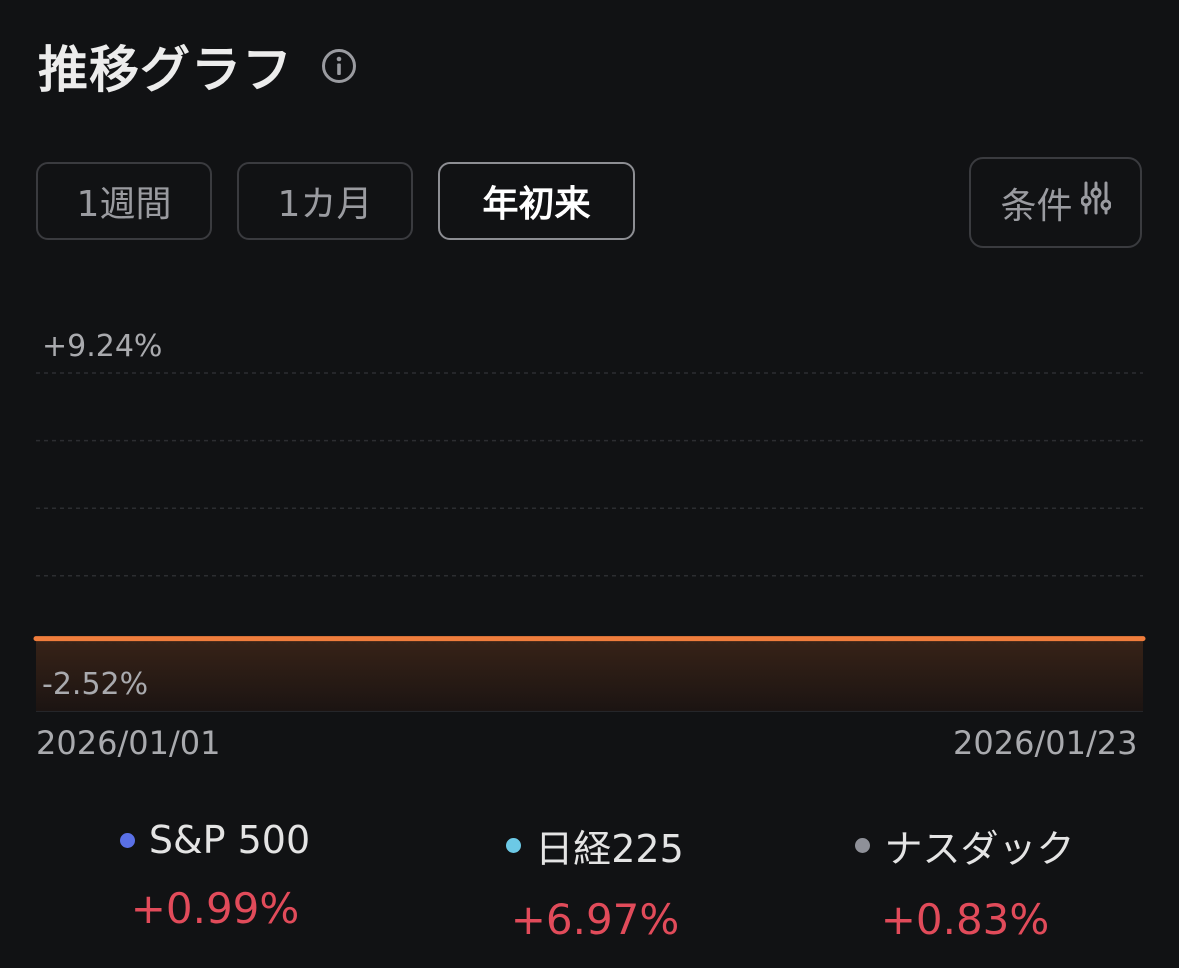  I want to click on legend-label: ナスダック, so click(979, 849).